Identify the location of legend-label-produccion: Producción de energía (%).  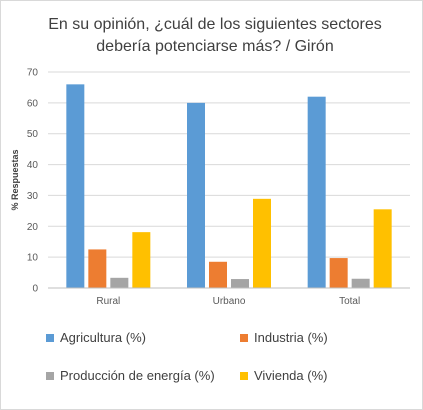
(137, 375).